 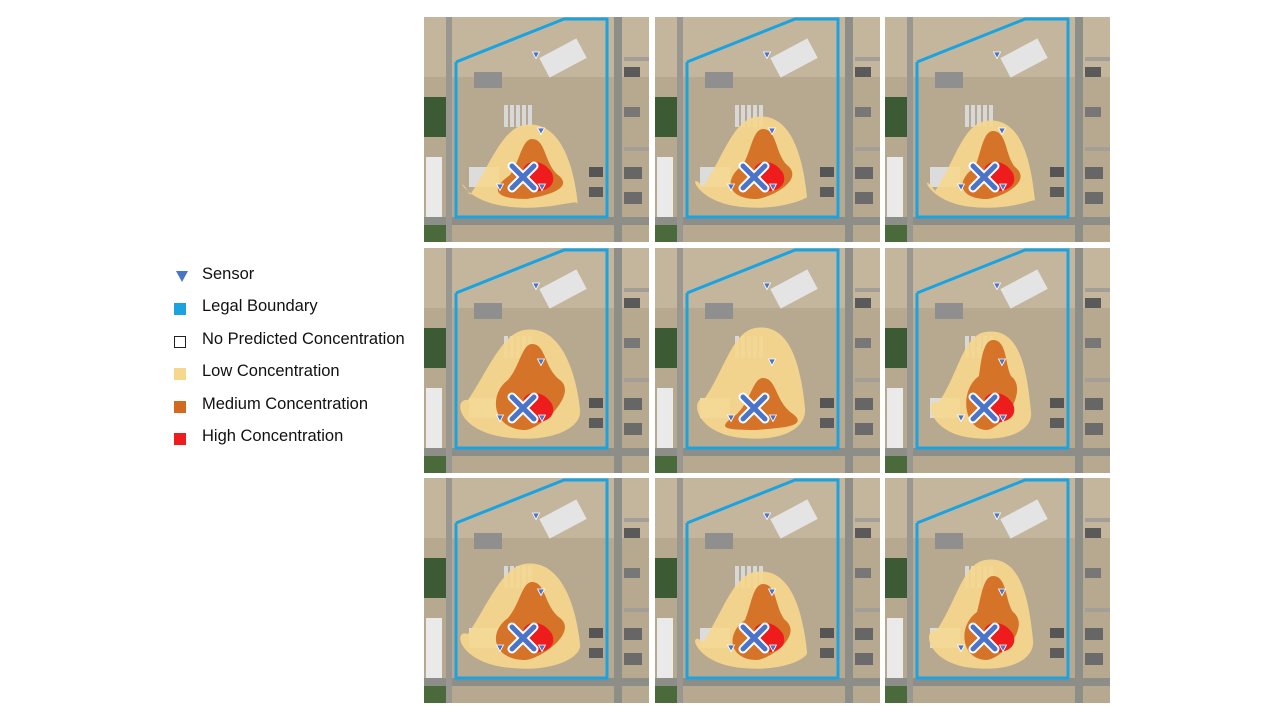 What do you see at coordinates (228, 274) in the screenshot?
I see `legend-label: Sensor` at bounding box center [228, 274].